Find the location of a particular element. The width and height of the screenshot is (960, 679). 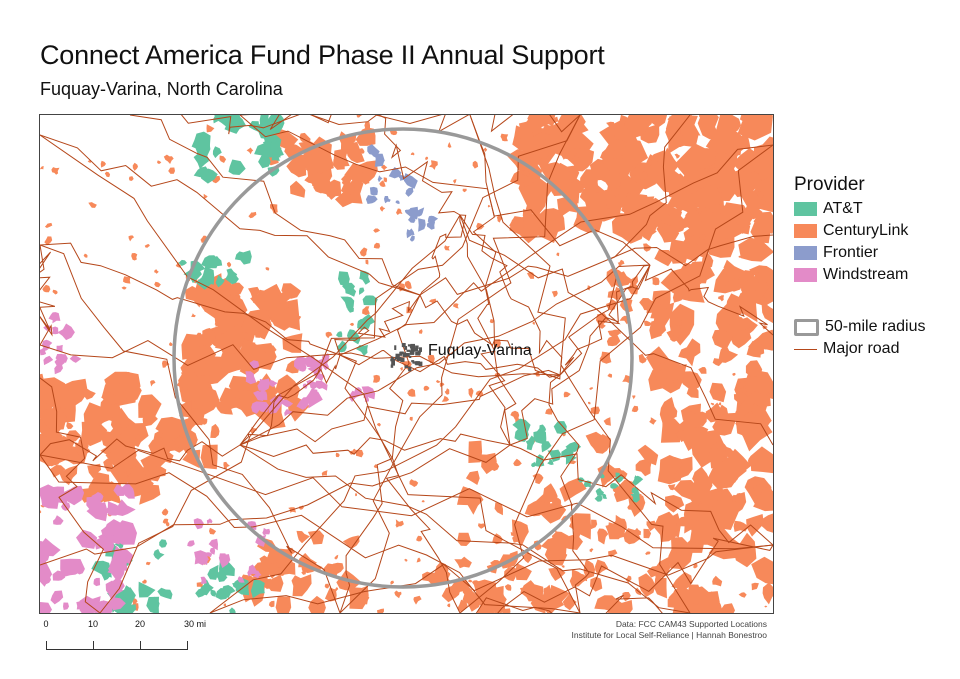

centurylink-swatch is located at coordinates (805, 231).